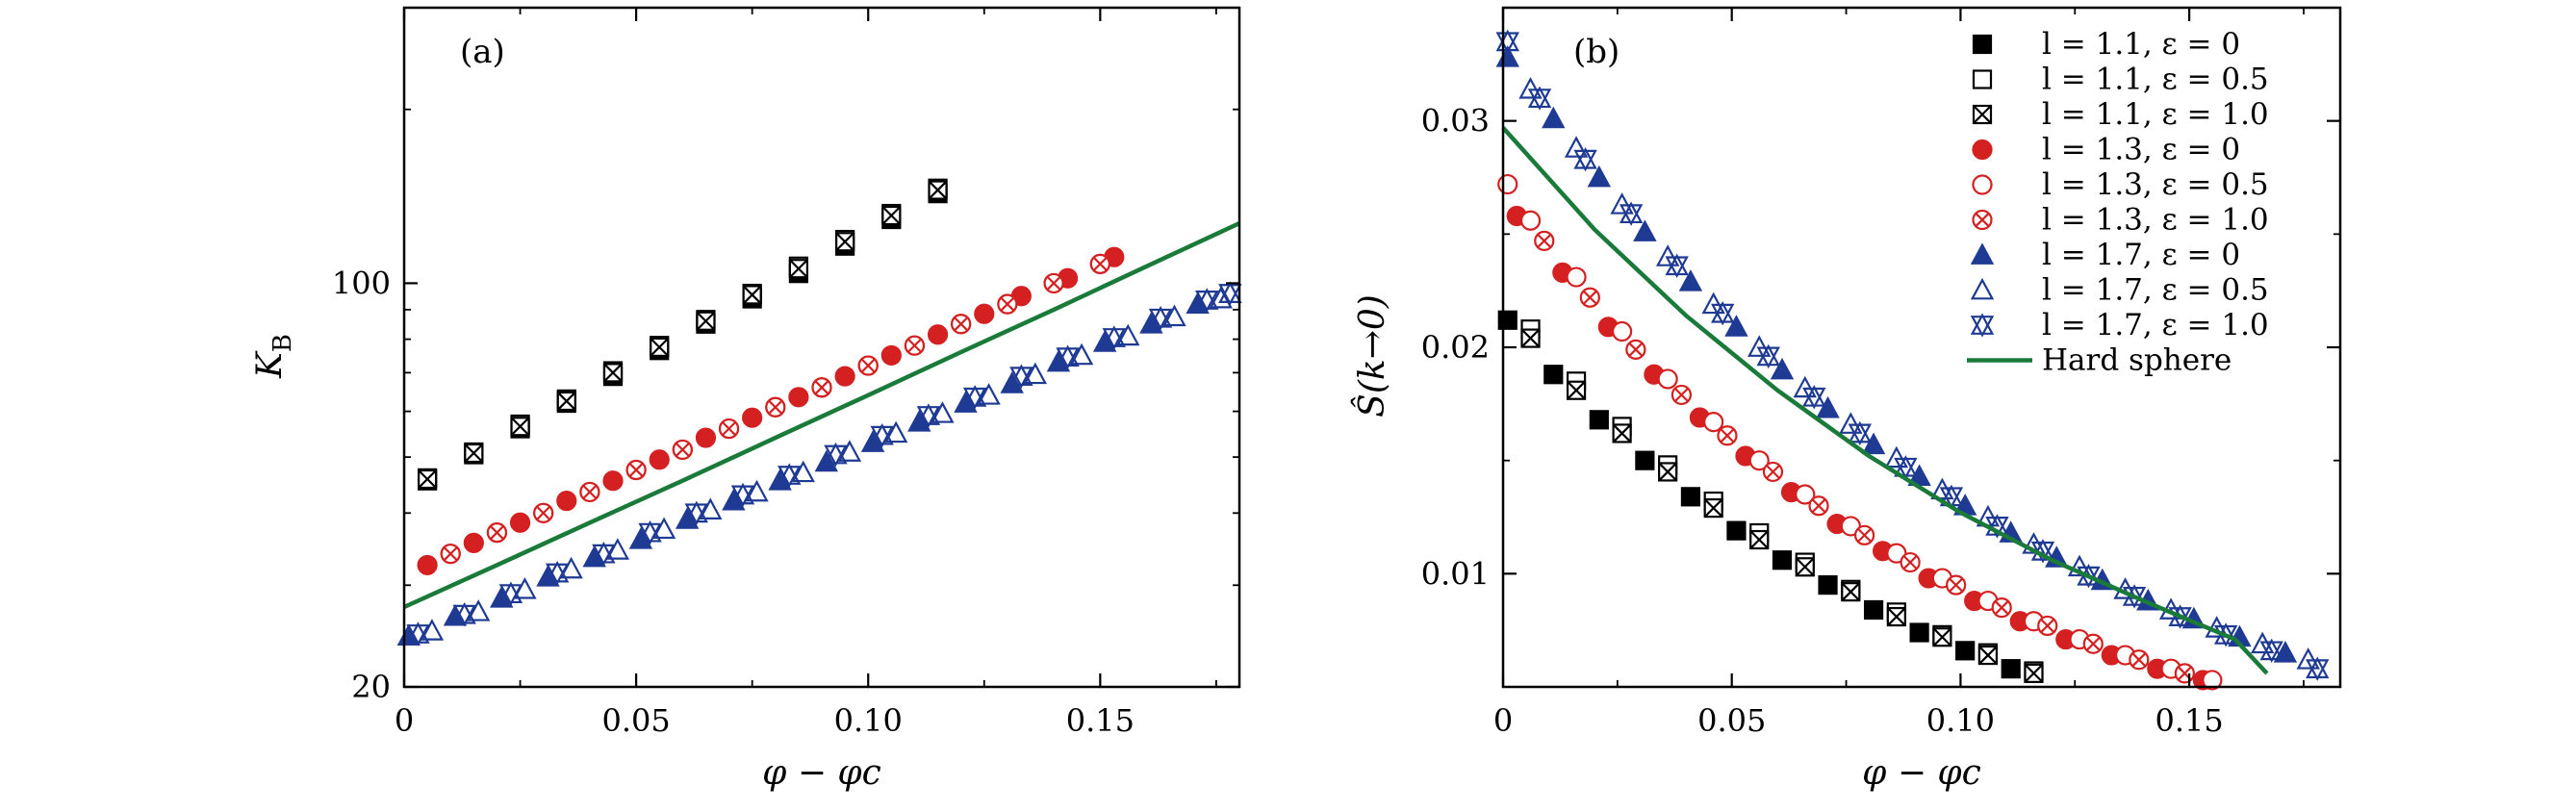 The width and height of the screenshot is (2576, 811). What do you see at coordinates (2155, 114) in the screenshot?
I see `legend-label: l = 1.1, ε = 1.0` at bounding box center [2155, 114].